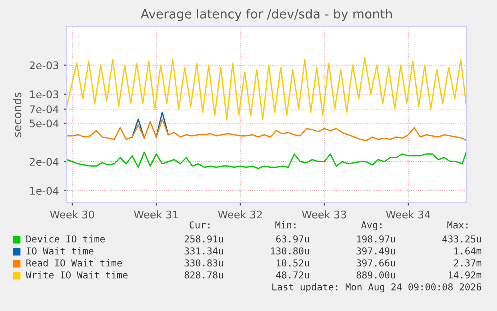 The image size is (497, 311). I want to click on text: 10.52u, so click(293, 263).